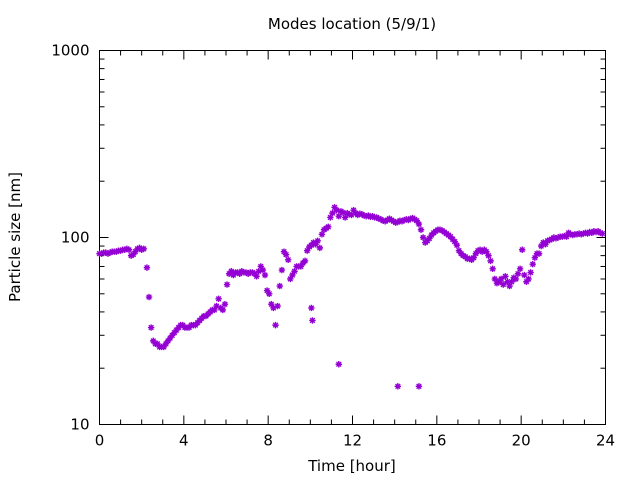  I want to click on x-tick-label: 12, so click(352, 441).